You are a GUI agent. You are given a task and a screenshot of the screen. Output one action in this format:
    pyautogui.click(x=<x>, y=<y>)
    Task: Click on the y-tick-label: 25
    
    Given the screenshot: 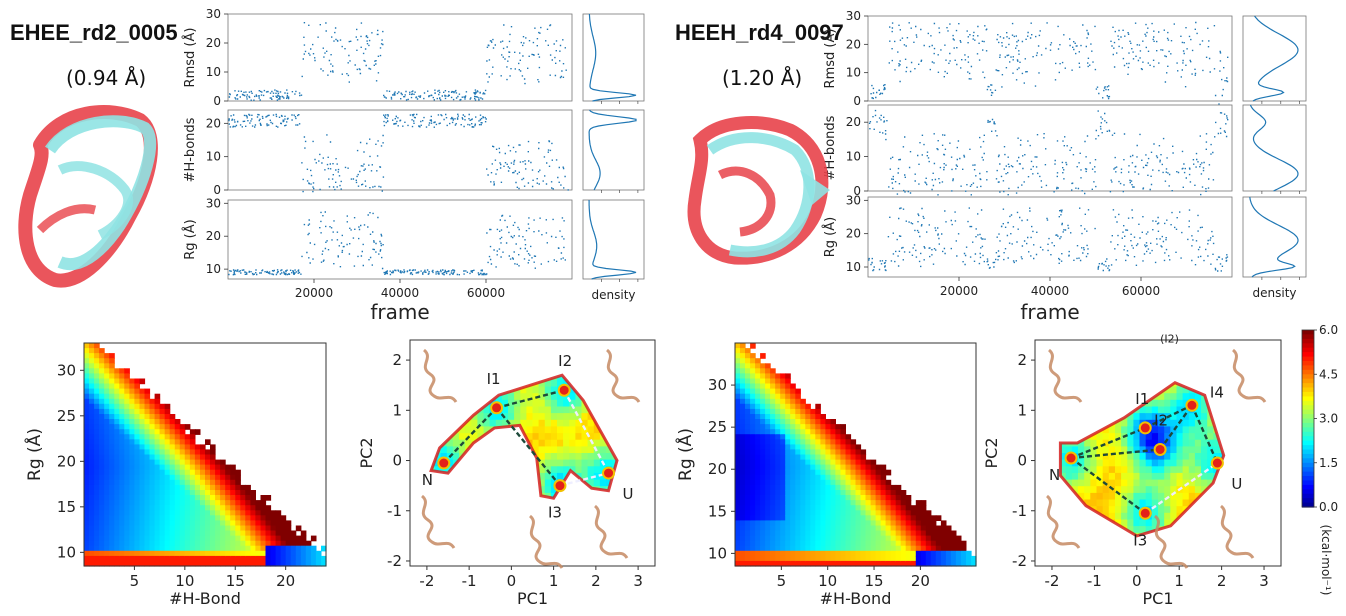 What is the action you would take?
    pyautogui.click(x=717, y=427)
    